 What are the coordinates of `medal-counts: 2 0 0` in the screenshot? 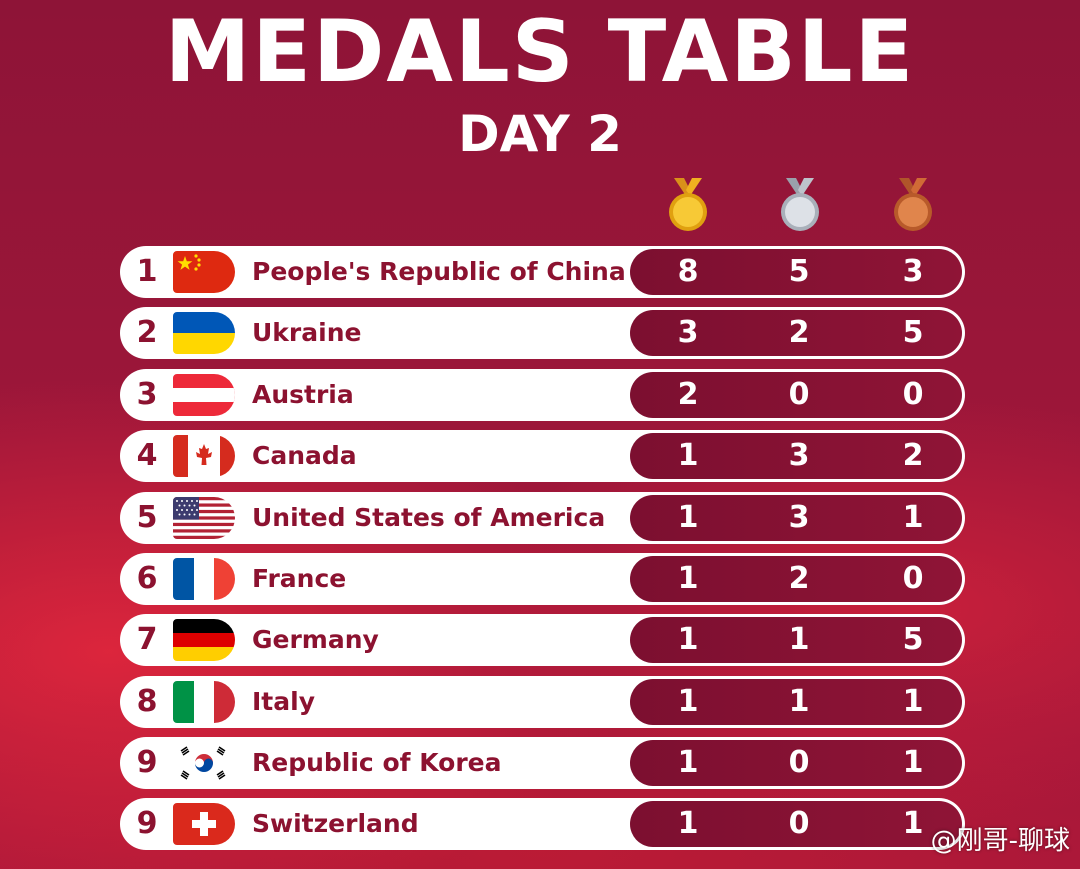 It's located at (796, 395).